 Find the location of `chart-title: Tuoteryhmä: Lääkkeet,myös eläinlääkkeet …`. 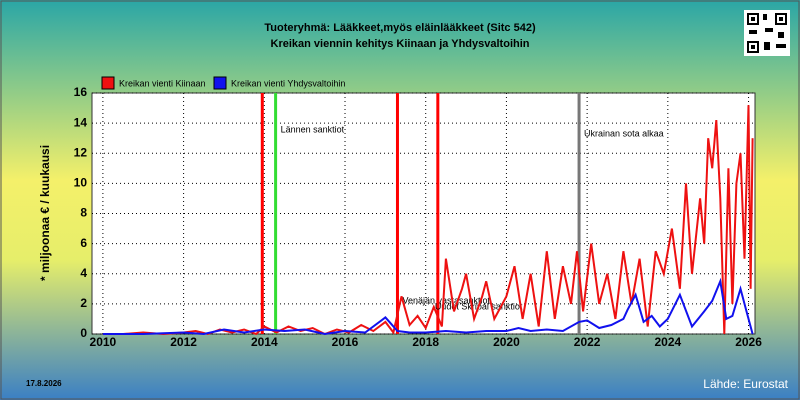

chart-title: Tuoteryhmä: Lääkkeet,myös eläinlääkkeet … is located at coordinates (400, 28).